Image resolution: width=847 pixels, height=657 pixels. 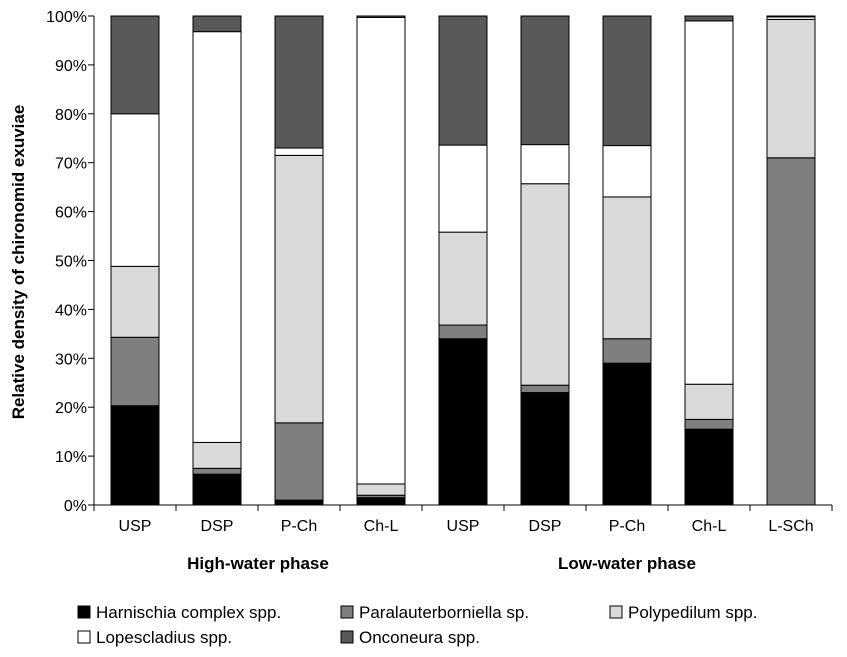 What do you see at coordinates (627, 563) in the screenshot?
I see `group-label: Low-water phase` at bounding box center [627, 563].